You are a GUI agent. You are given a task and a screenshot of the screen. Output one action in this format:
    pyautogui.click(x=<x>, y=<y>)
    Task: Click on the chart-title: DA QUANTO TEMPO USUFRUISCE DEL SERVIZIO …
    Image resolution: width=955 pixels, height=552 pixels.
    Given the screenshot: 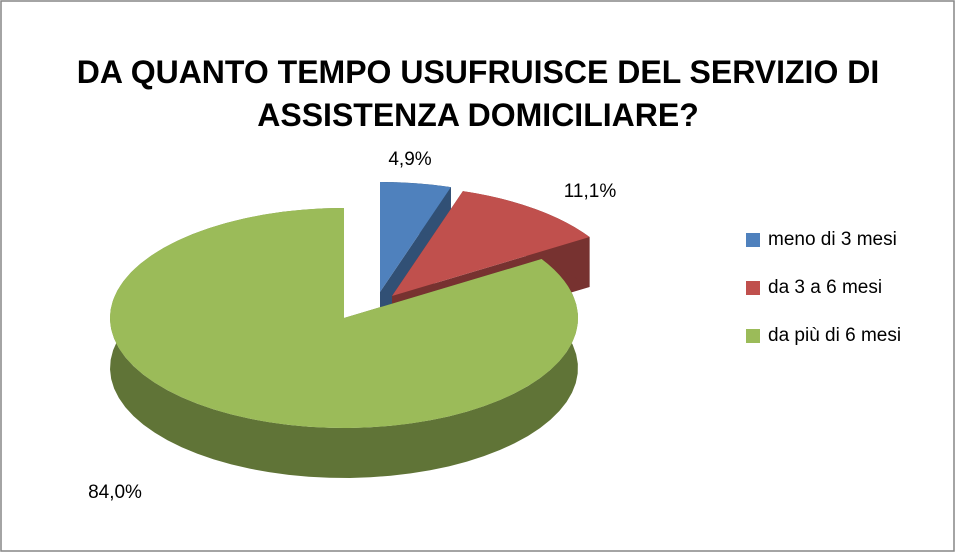 What is the action you would take?
    pyautogui.click(x=478, y=72)
    